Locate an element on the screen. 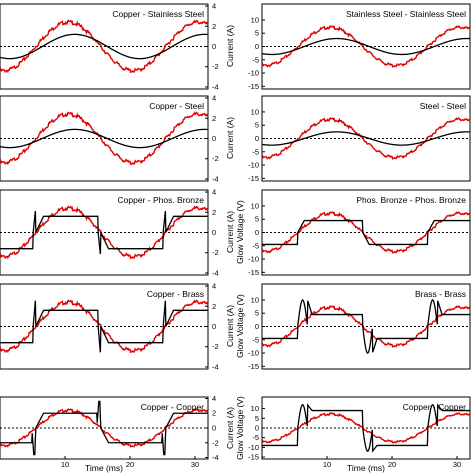  panel-title: Copper - Steel is located at coordinates (176, 106).